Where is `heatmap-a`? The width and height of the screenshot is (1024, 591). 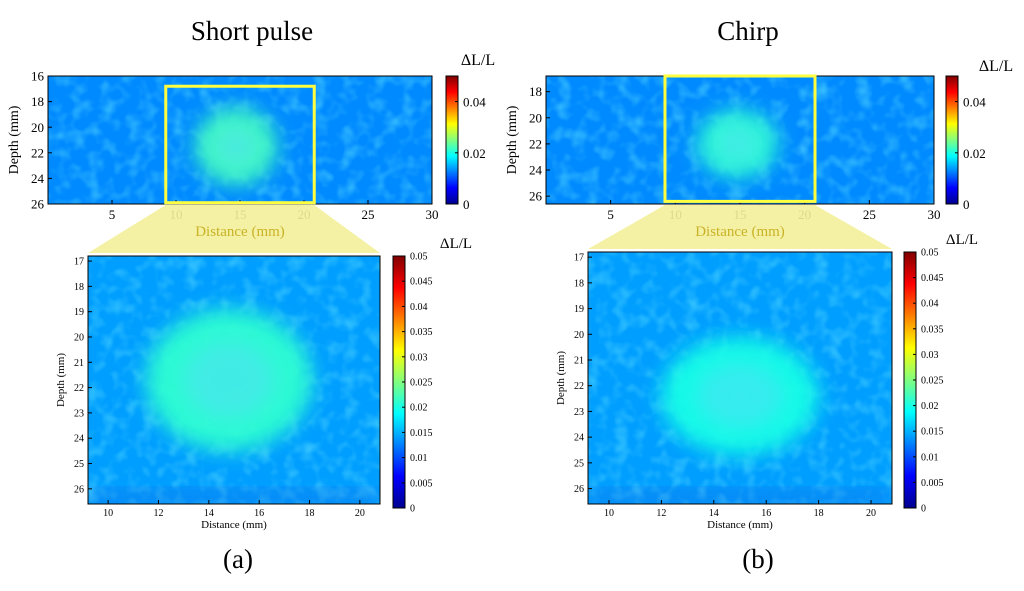
heatmap-a is located at coordinates (240, 140).